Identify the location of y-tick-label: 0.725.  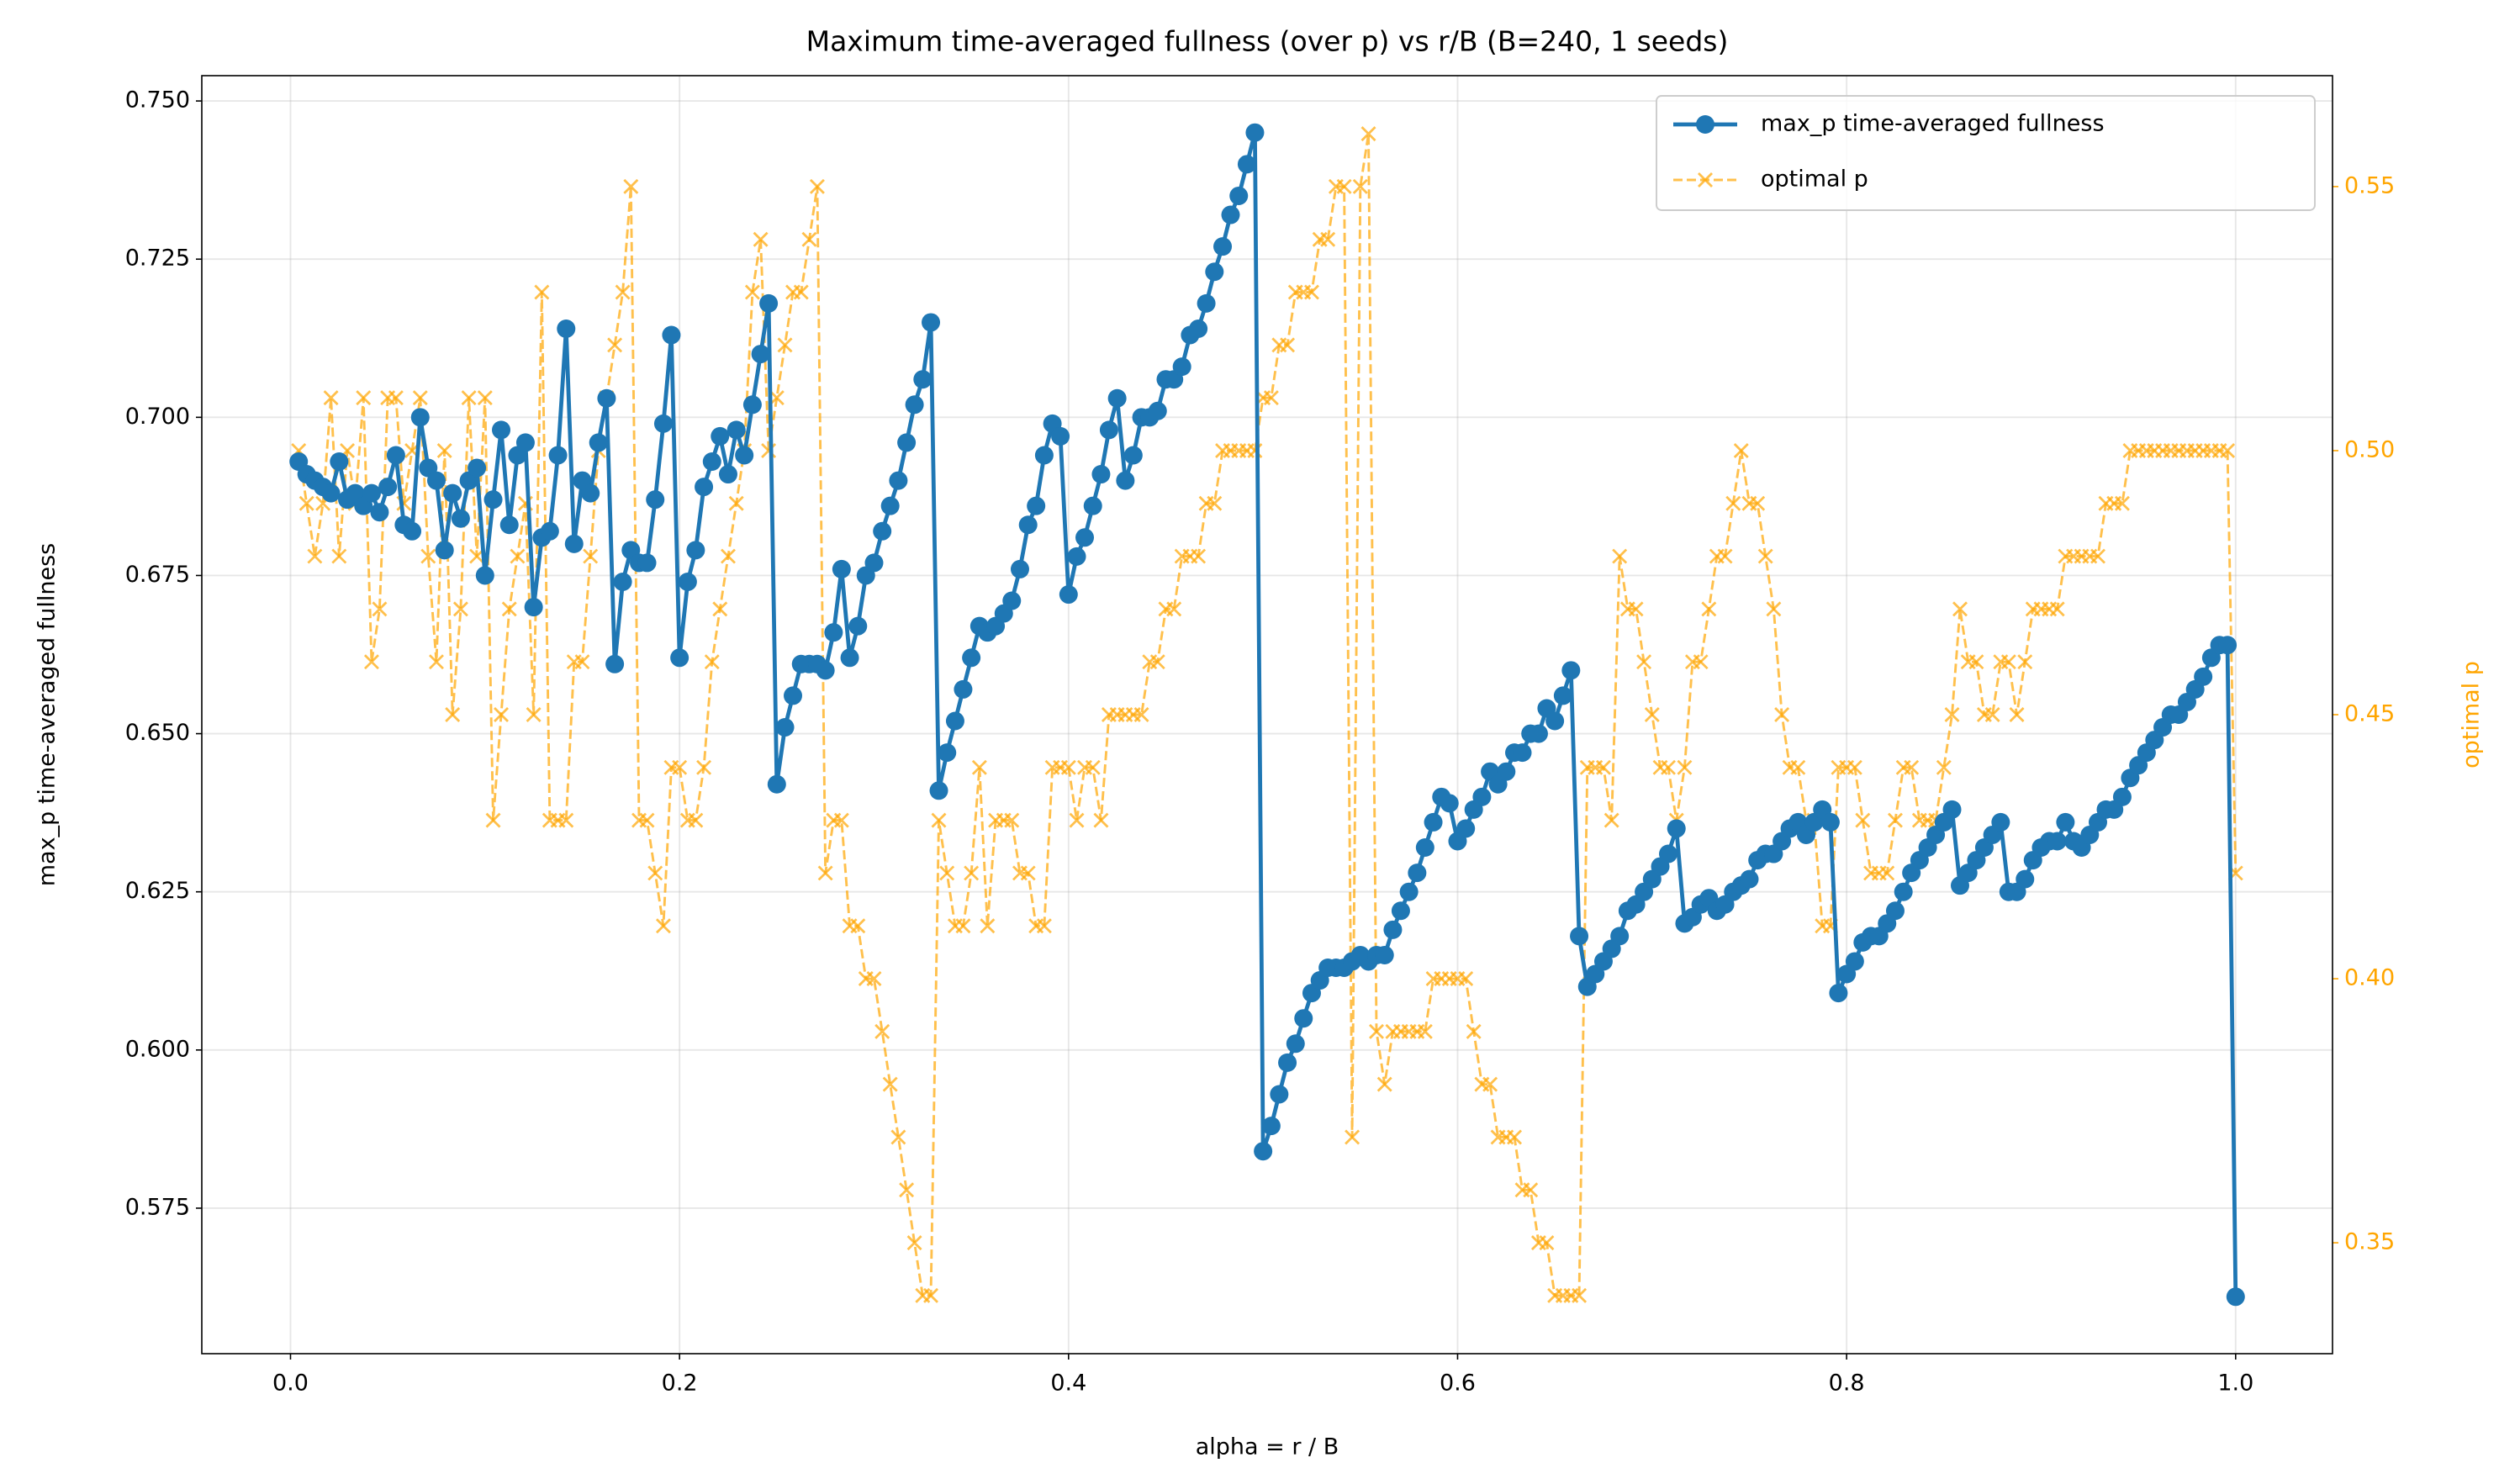
(157, 259).